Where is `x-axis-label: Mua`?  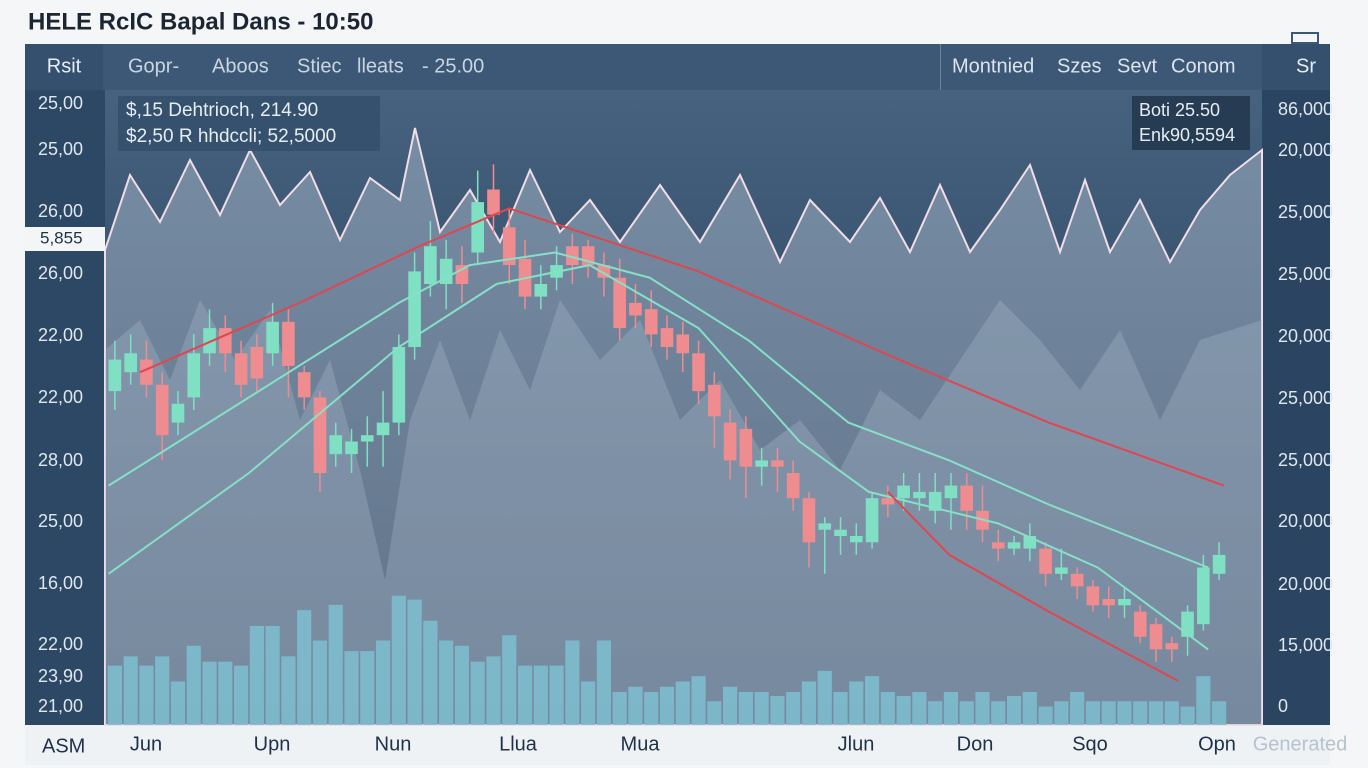
x-axis-label: Mua is located at coordinates (641, 744).